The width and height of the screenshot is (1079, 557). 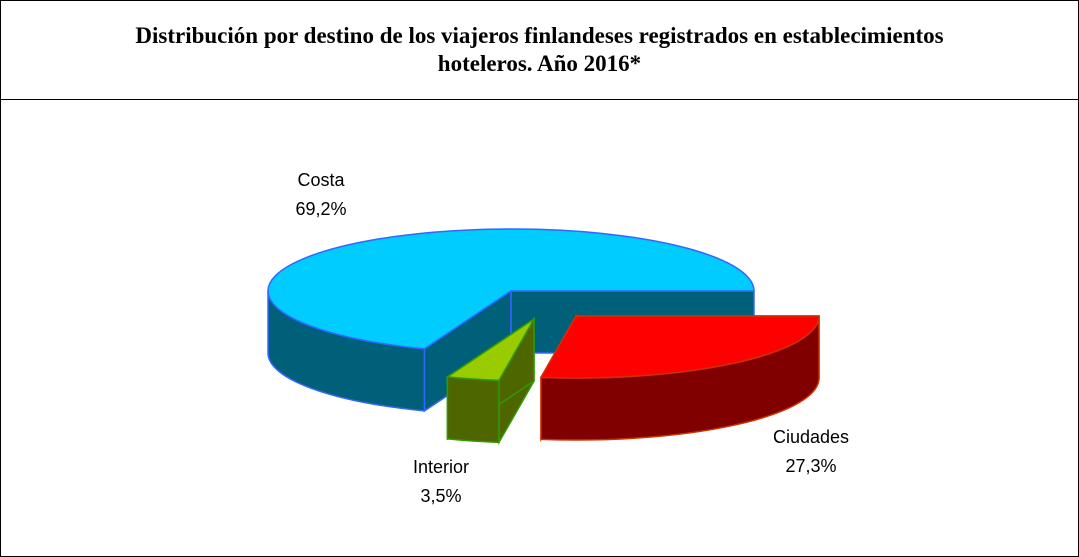 What do you see at coordinates (320, 209) in the screenshot?
I see `slice-value-label: 69,2%` at bounding box center [320, 209].